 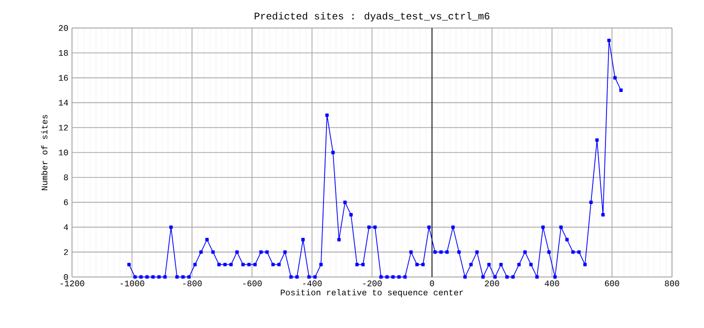 I want to click on x-tick-label: 600, so click(x=612, y=283).